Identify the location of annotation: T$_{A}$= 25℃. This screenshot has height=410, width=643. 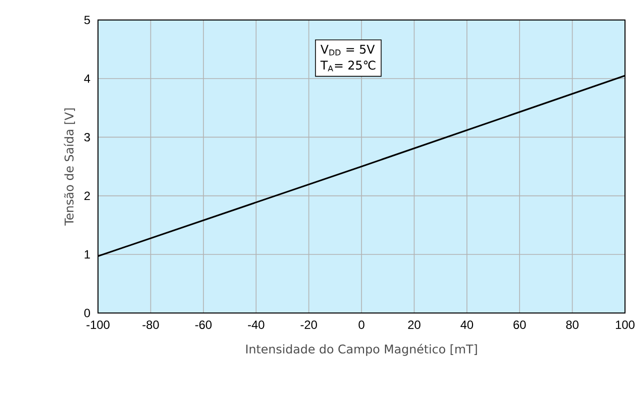
(348, 66).